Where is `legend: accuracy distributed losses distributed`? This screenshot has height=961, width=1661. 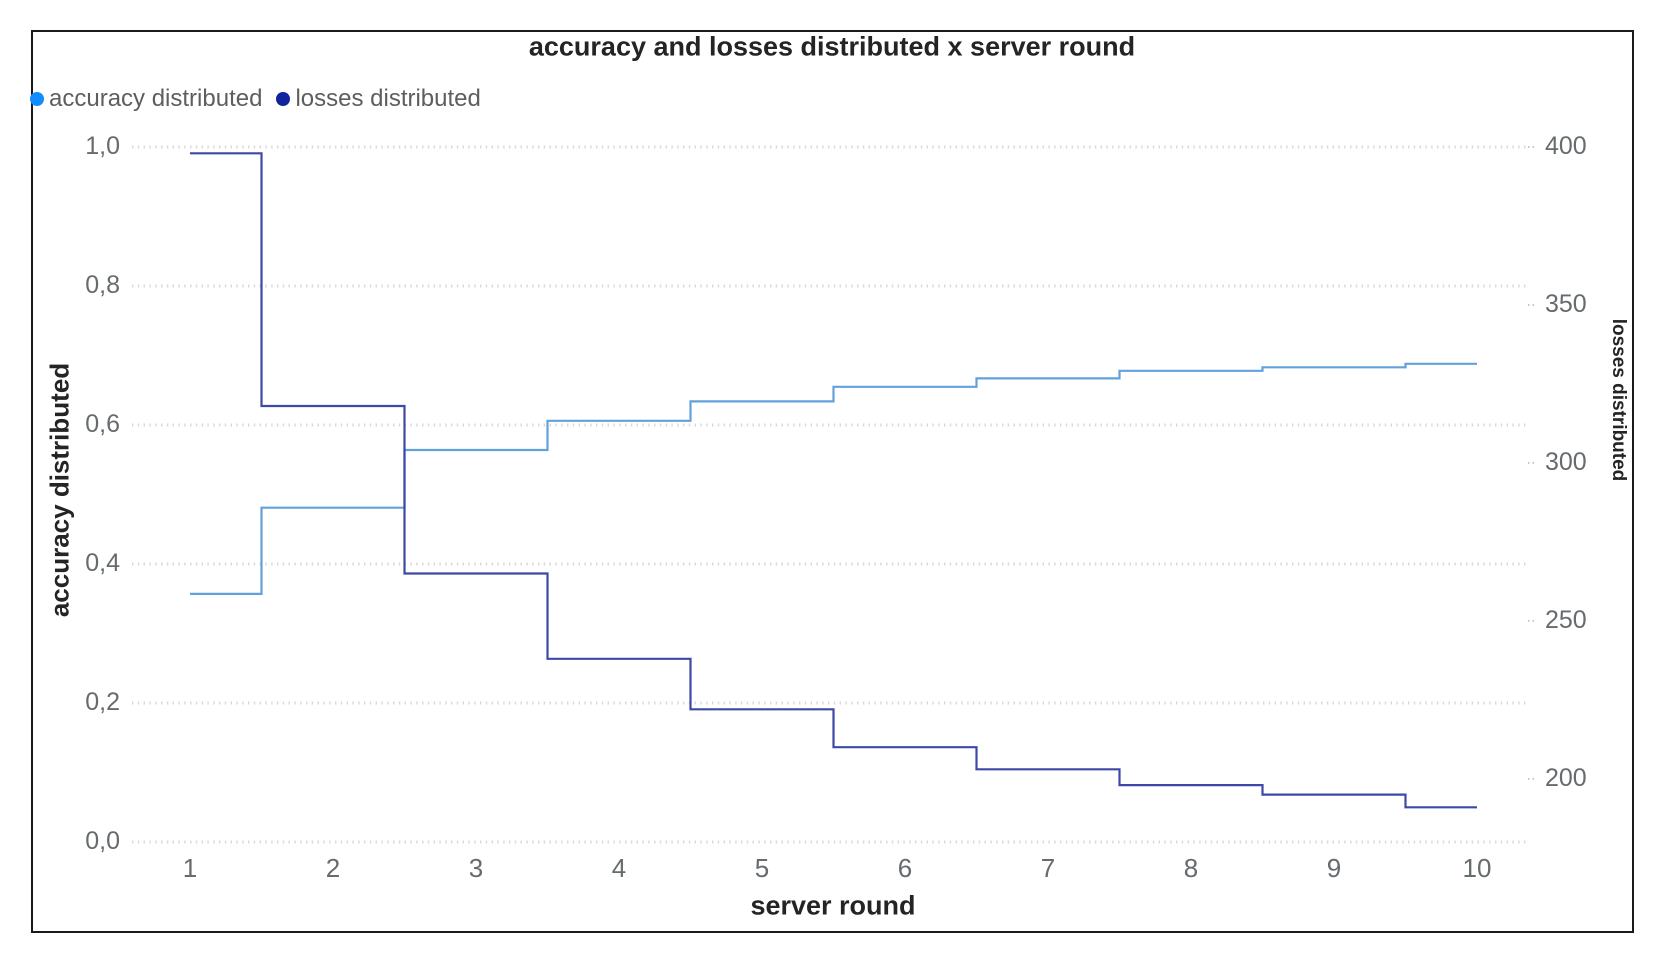 legend: accuracy distributed losses distributed is located at coordinates (255, 99).